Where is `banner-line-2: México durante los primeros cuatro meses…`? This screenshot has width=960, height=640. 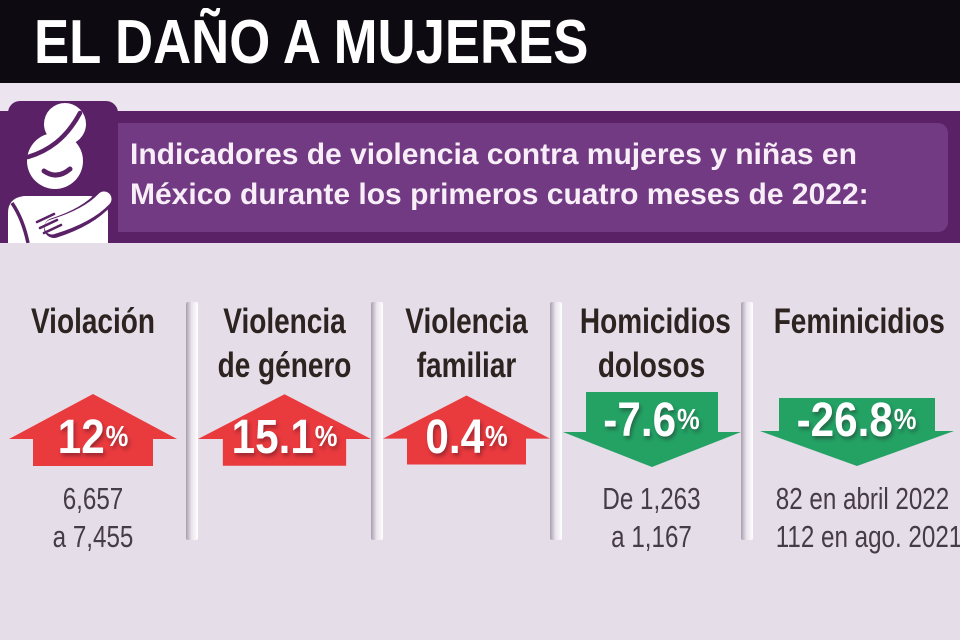
banner-line-2: México durante los primeros cuatro meses… is located at coordinates (499, 194).